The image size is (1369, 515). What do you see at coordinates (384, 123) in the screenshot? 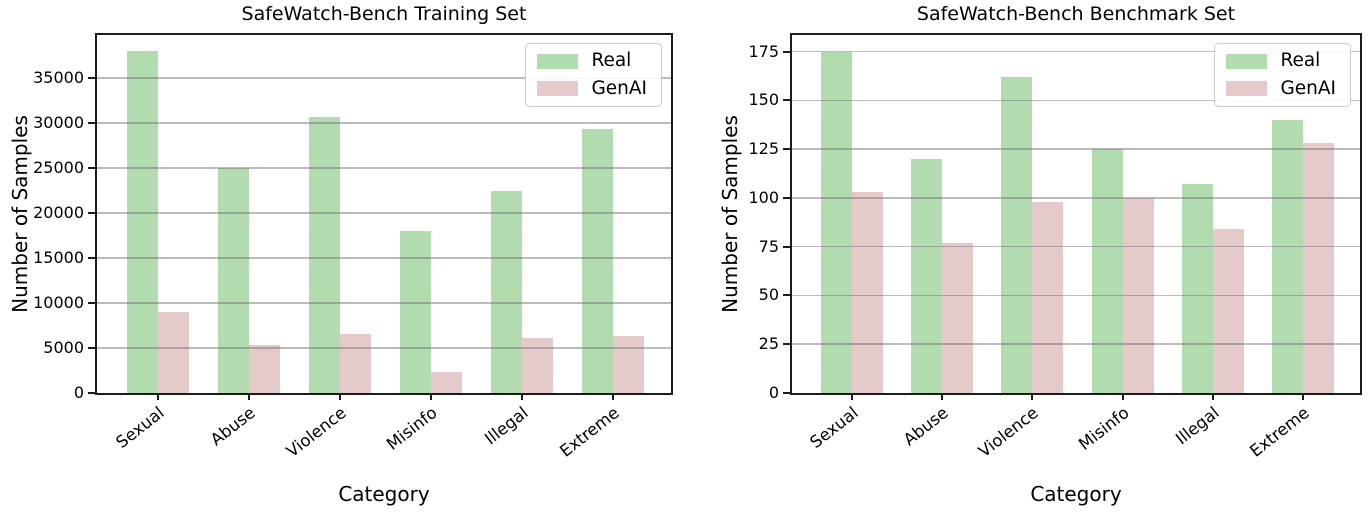
I see `gridline` at bounding box center [384, 123].